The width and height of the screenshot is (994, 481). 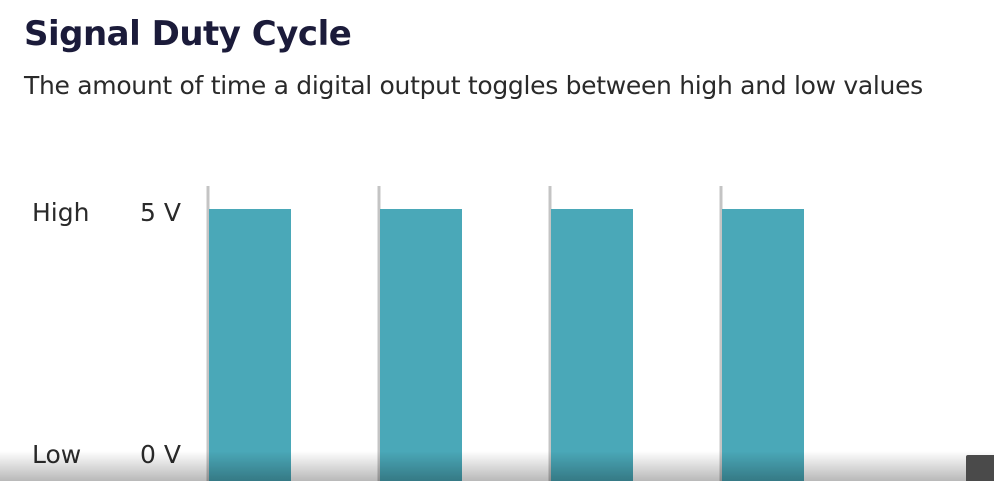 I want to click on high-state-label: High, so click(x=61, y=212).